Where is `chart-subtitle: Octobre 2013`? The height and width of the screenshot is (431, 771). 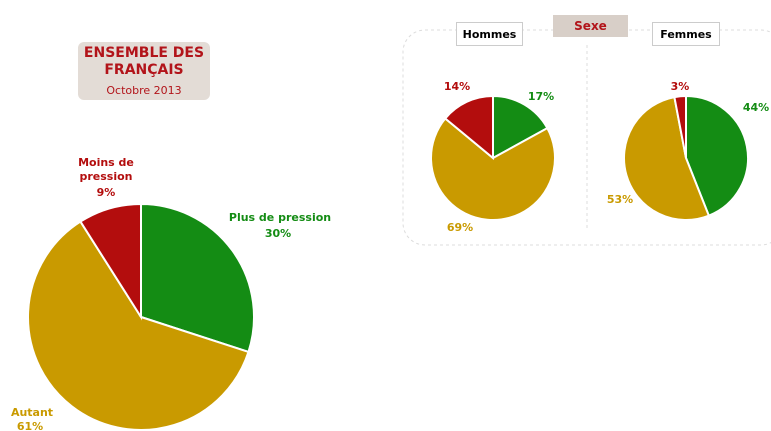
chart-subtitle: Octobre 2013 is located at coordinates (144, 90).